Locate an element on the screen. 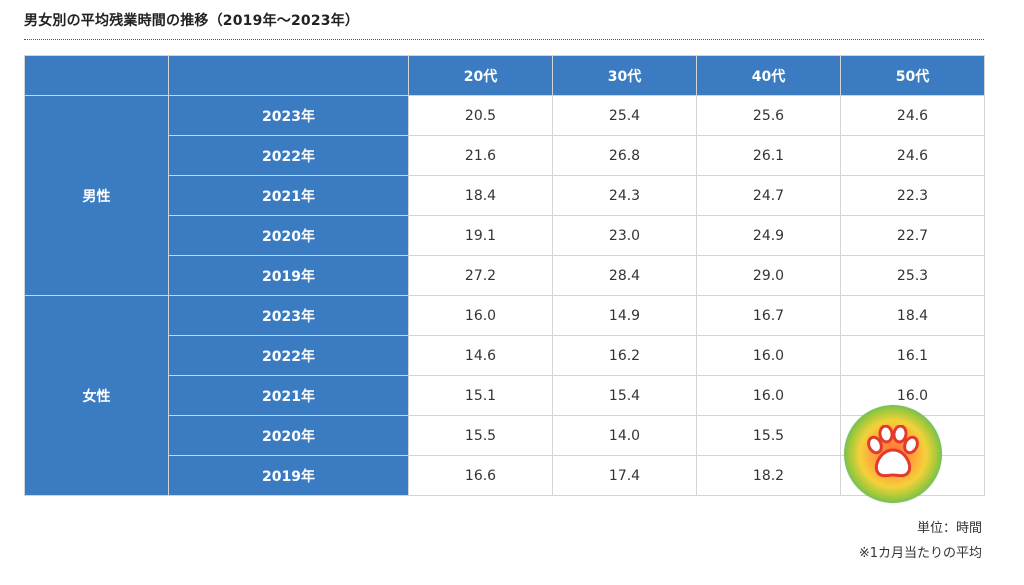 The image size is (1024, 585). table-row: 2019年 16.6 17.4 18.2 20. is located at coordinates (505, 475).